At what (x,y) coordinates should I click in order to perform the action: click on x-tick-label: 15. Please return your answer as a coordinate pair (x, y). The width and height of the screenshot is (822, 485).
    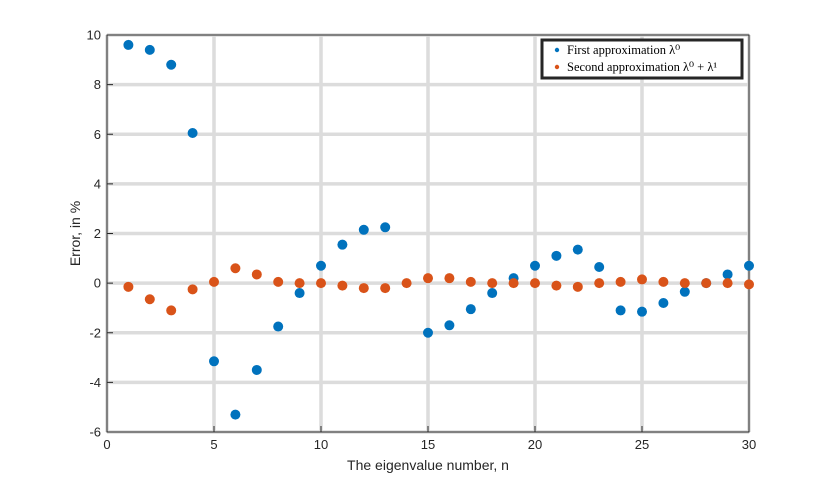
    Looking at the image, I should click on (428, 444).